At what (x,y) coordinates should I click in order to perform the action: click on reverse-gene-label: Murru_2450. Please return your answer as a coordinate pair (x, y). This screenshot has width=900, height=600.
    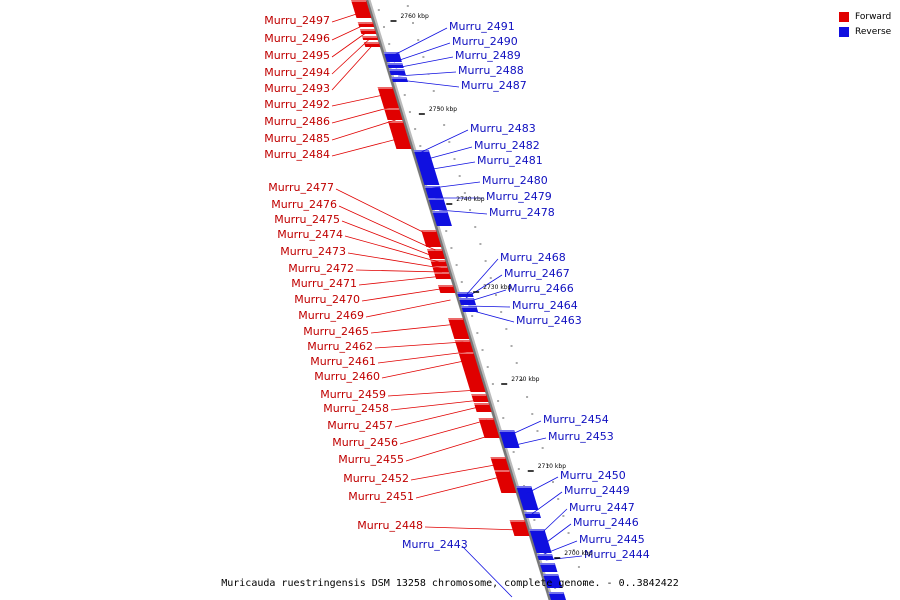
    Looking at the image, I should click on (593, 475).